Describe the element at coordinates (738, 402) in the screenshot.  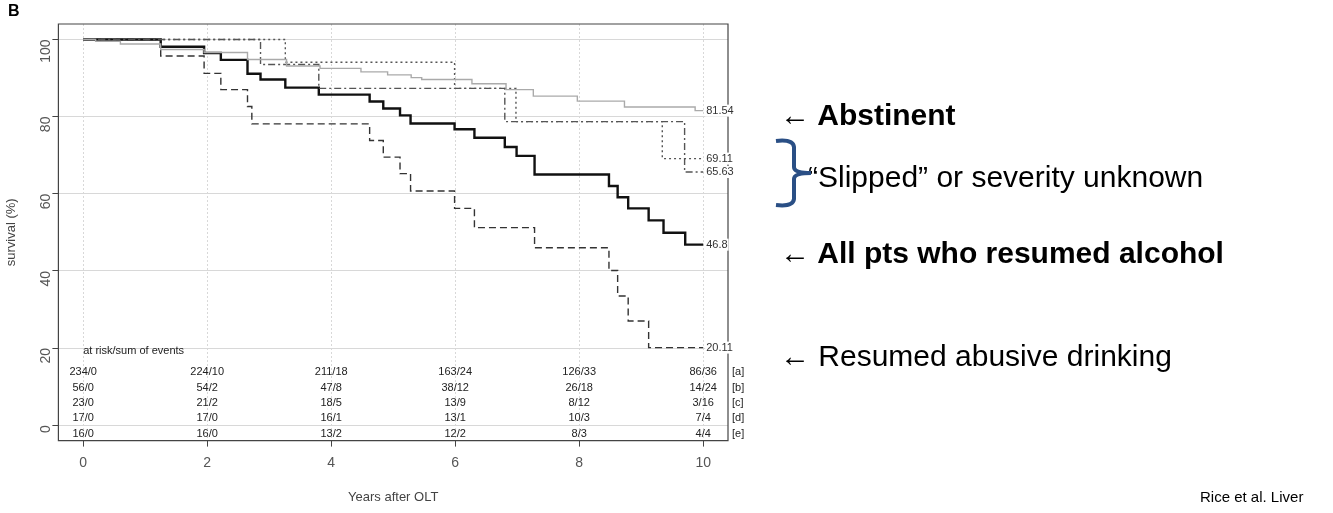
I see `text: [c]` at that location.